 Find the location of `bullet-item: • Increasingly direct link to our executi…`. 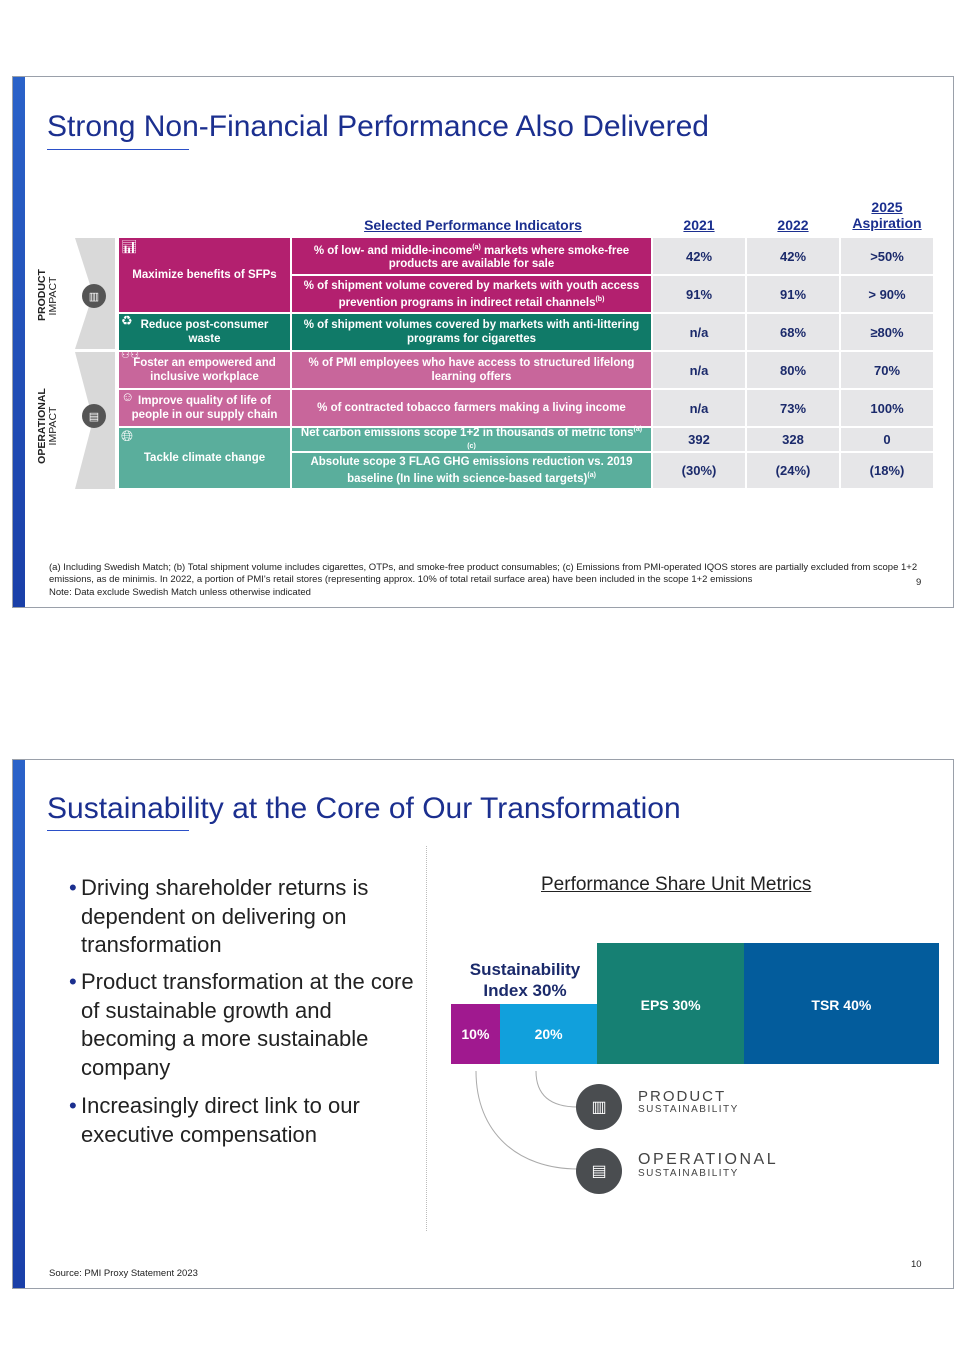

bullet-item: • Increasingly direct link to our executi… is located at coordinates (214, 1120).